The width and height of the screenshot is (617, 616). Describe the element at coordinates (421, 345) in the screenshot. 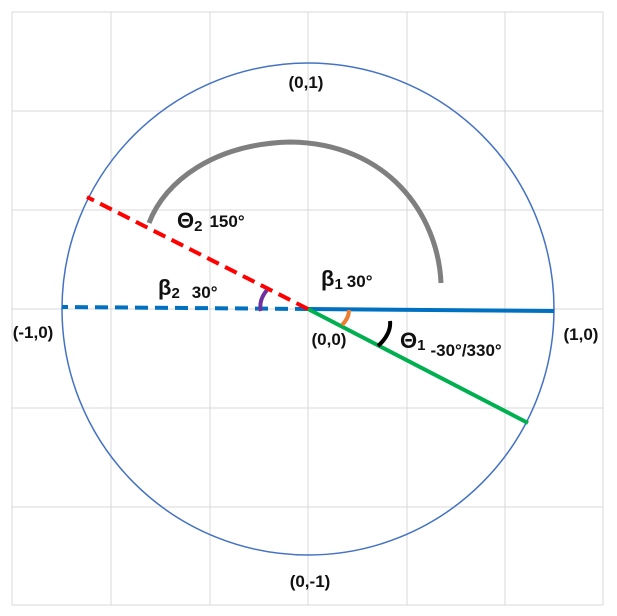

I see `theta1-subscript: 1` at that location.